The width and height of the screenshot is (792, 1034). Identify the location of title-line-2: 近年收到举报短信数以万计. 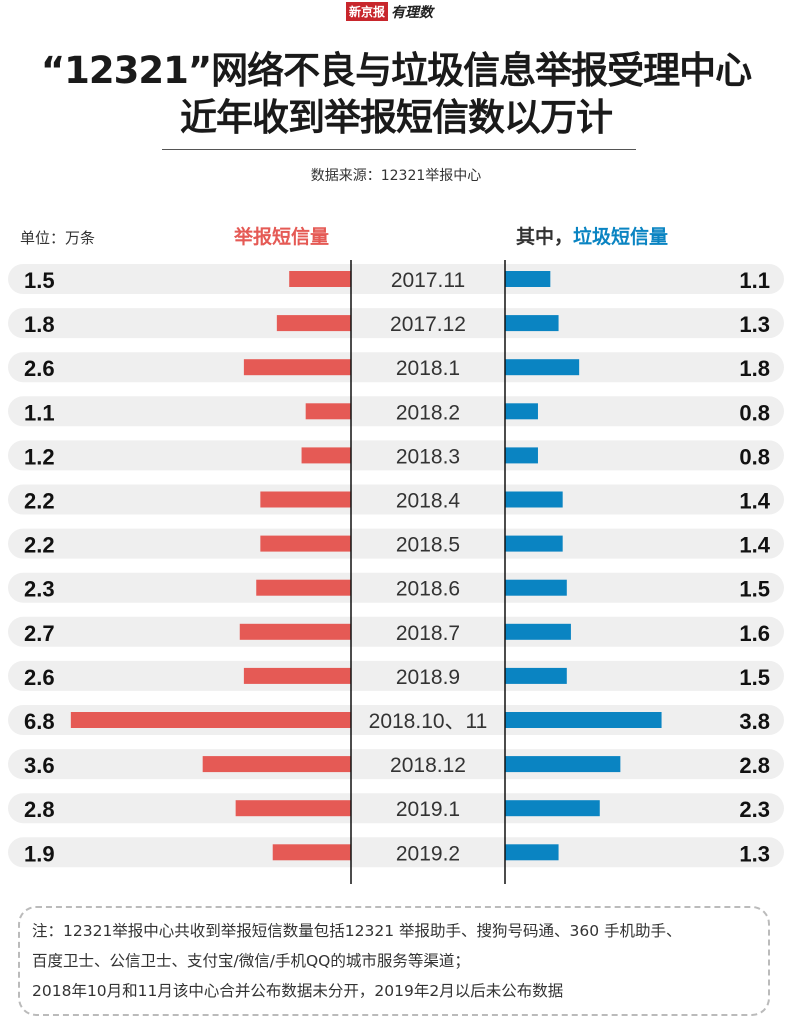
(396, 117).